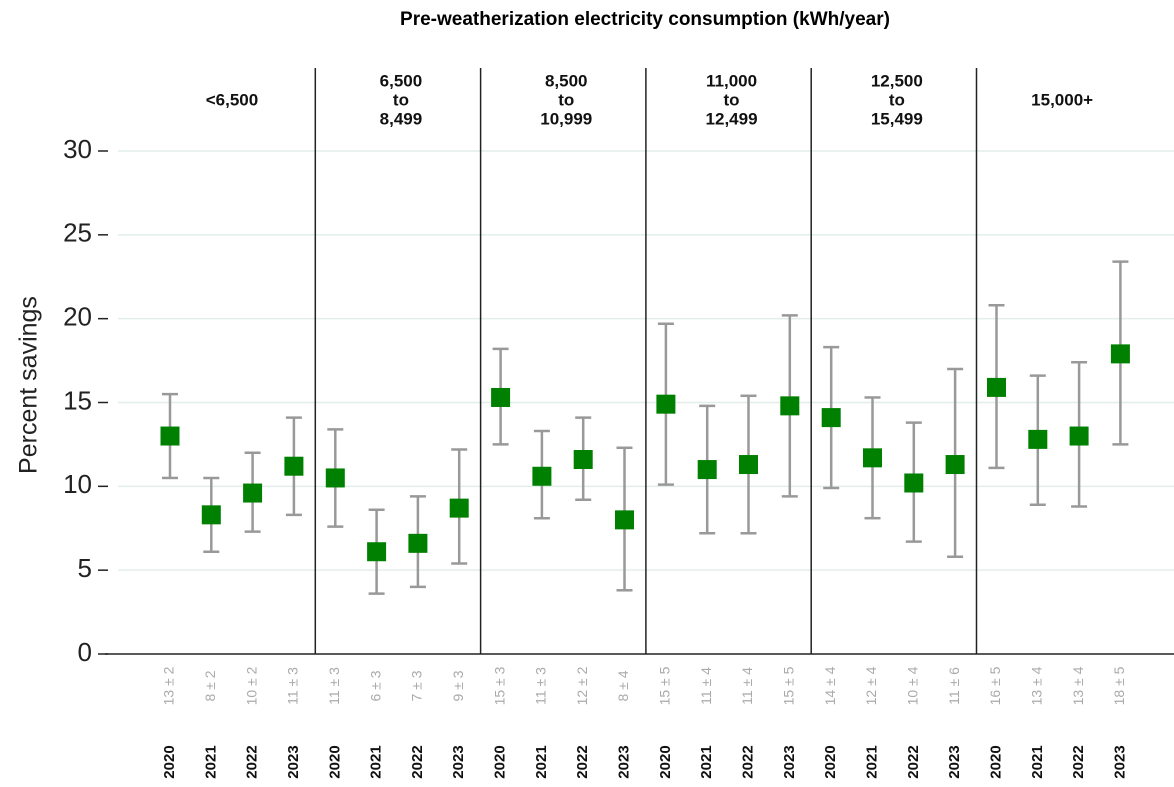 The width and height of the screenshot is (1174, 787). What do you see at coordinates (85, 652) in the screenshot?
I see `y-tick-label: 0` at bounding box center [85, 652].